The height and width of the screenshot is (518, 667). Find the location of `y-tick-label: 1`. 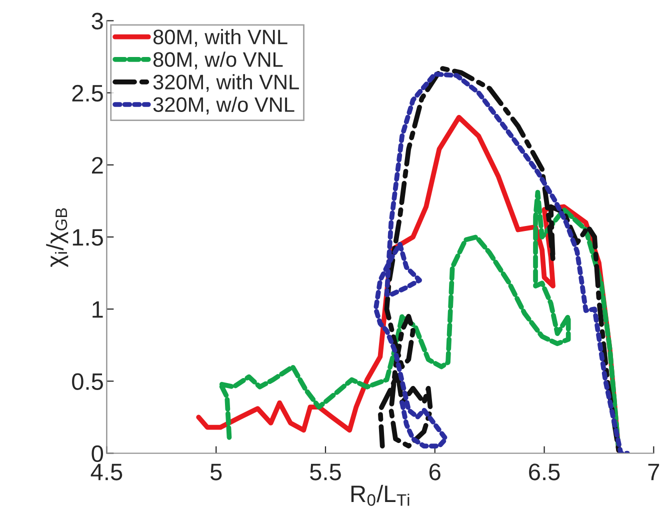

y-tick-label: 1 is located at coordinates (97, 309).